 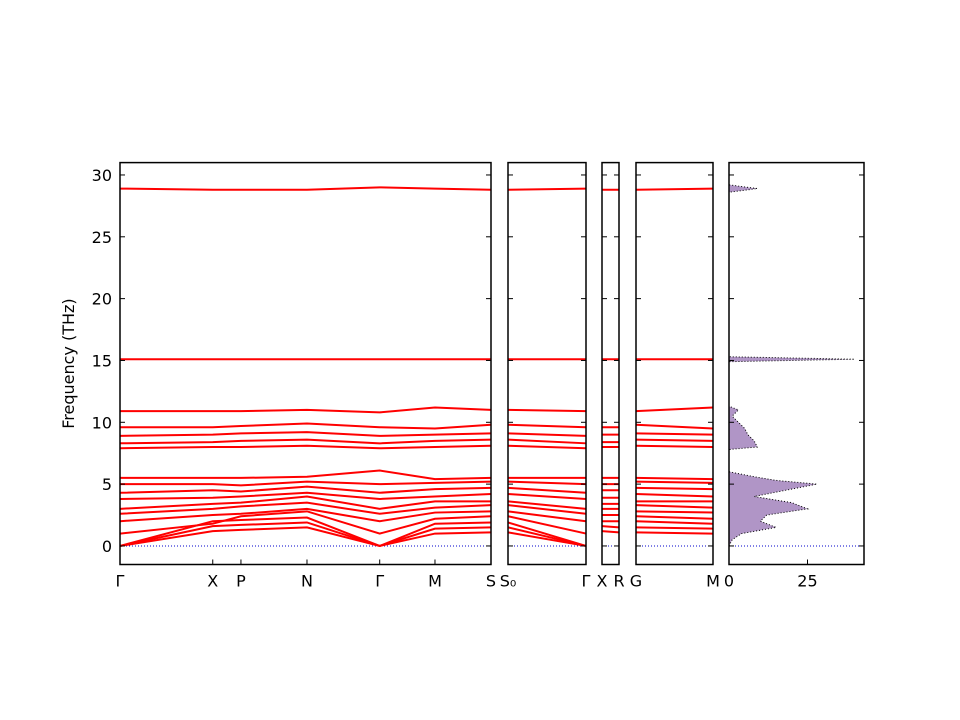 What do you see at coordinates (508, 581) in the screenshot?
I see `x-tick-label: S₀` at bounding box center [508, 581].